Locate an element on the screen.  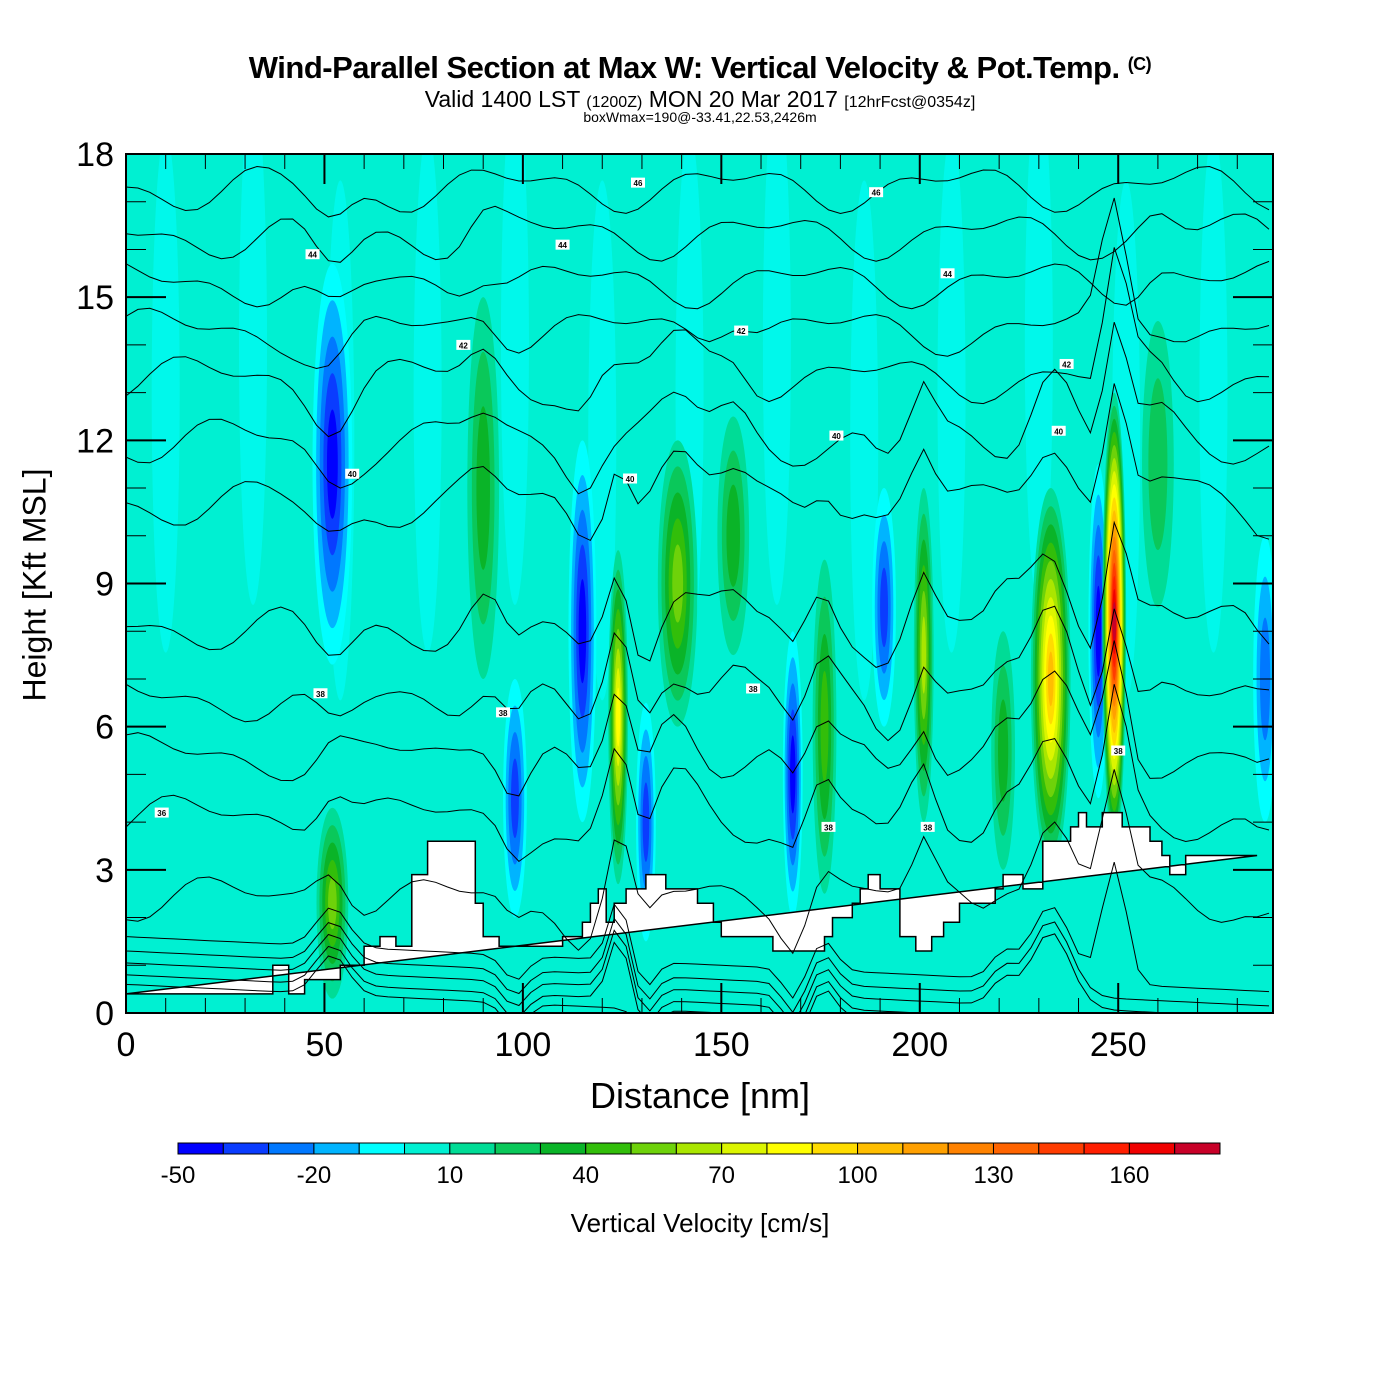
colorbar-tick-label: 70 is located at coordinates (721, 1175).